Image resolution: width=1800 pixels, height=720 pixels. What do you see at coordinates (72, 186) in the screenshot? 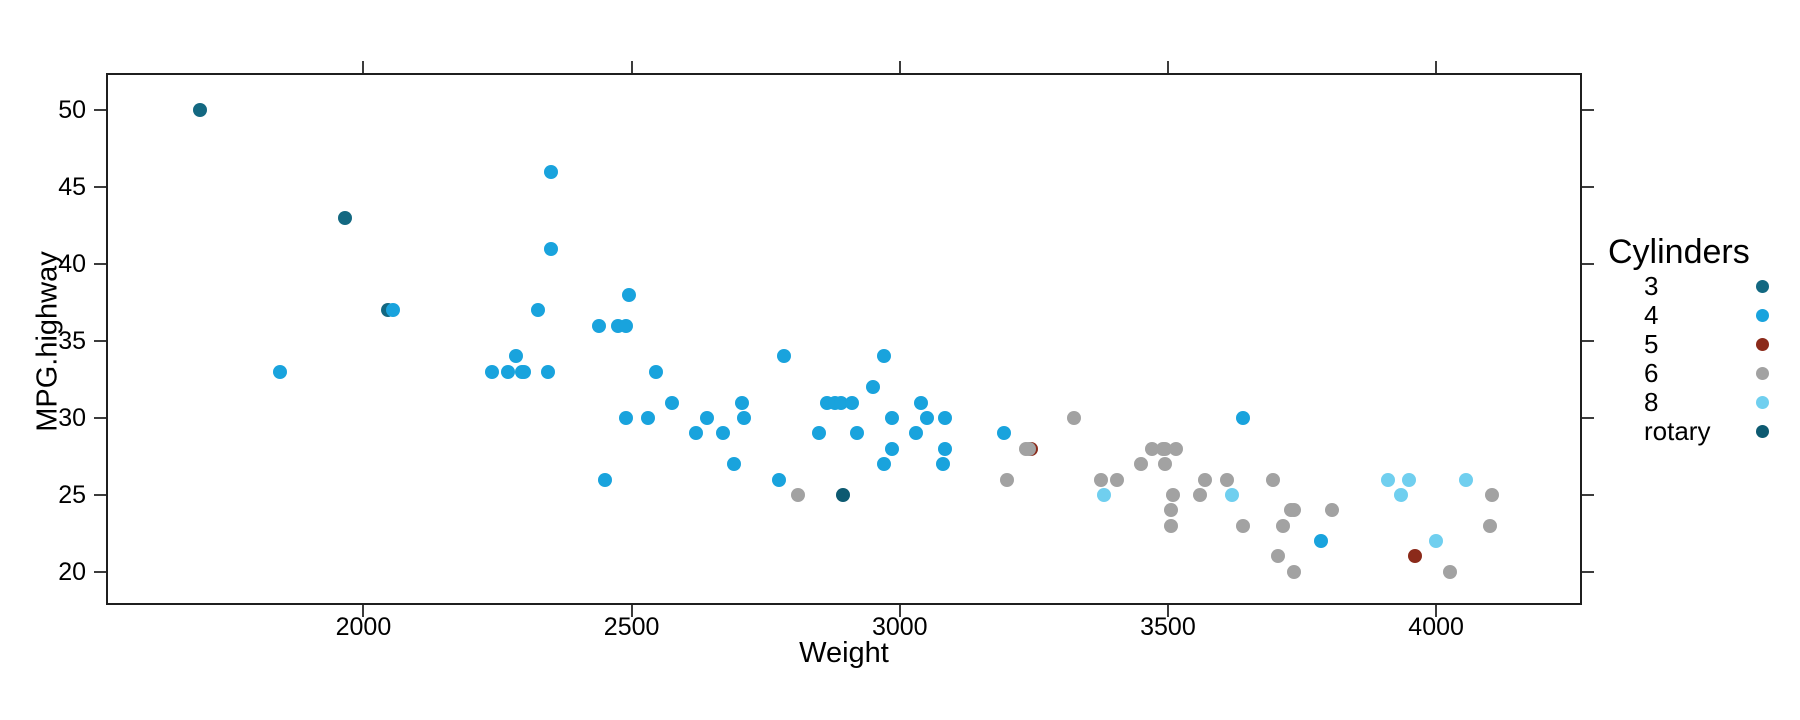
I see `y-tick-label: 45` at bounding box center [72, 186].